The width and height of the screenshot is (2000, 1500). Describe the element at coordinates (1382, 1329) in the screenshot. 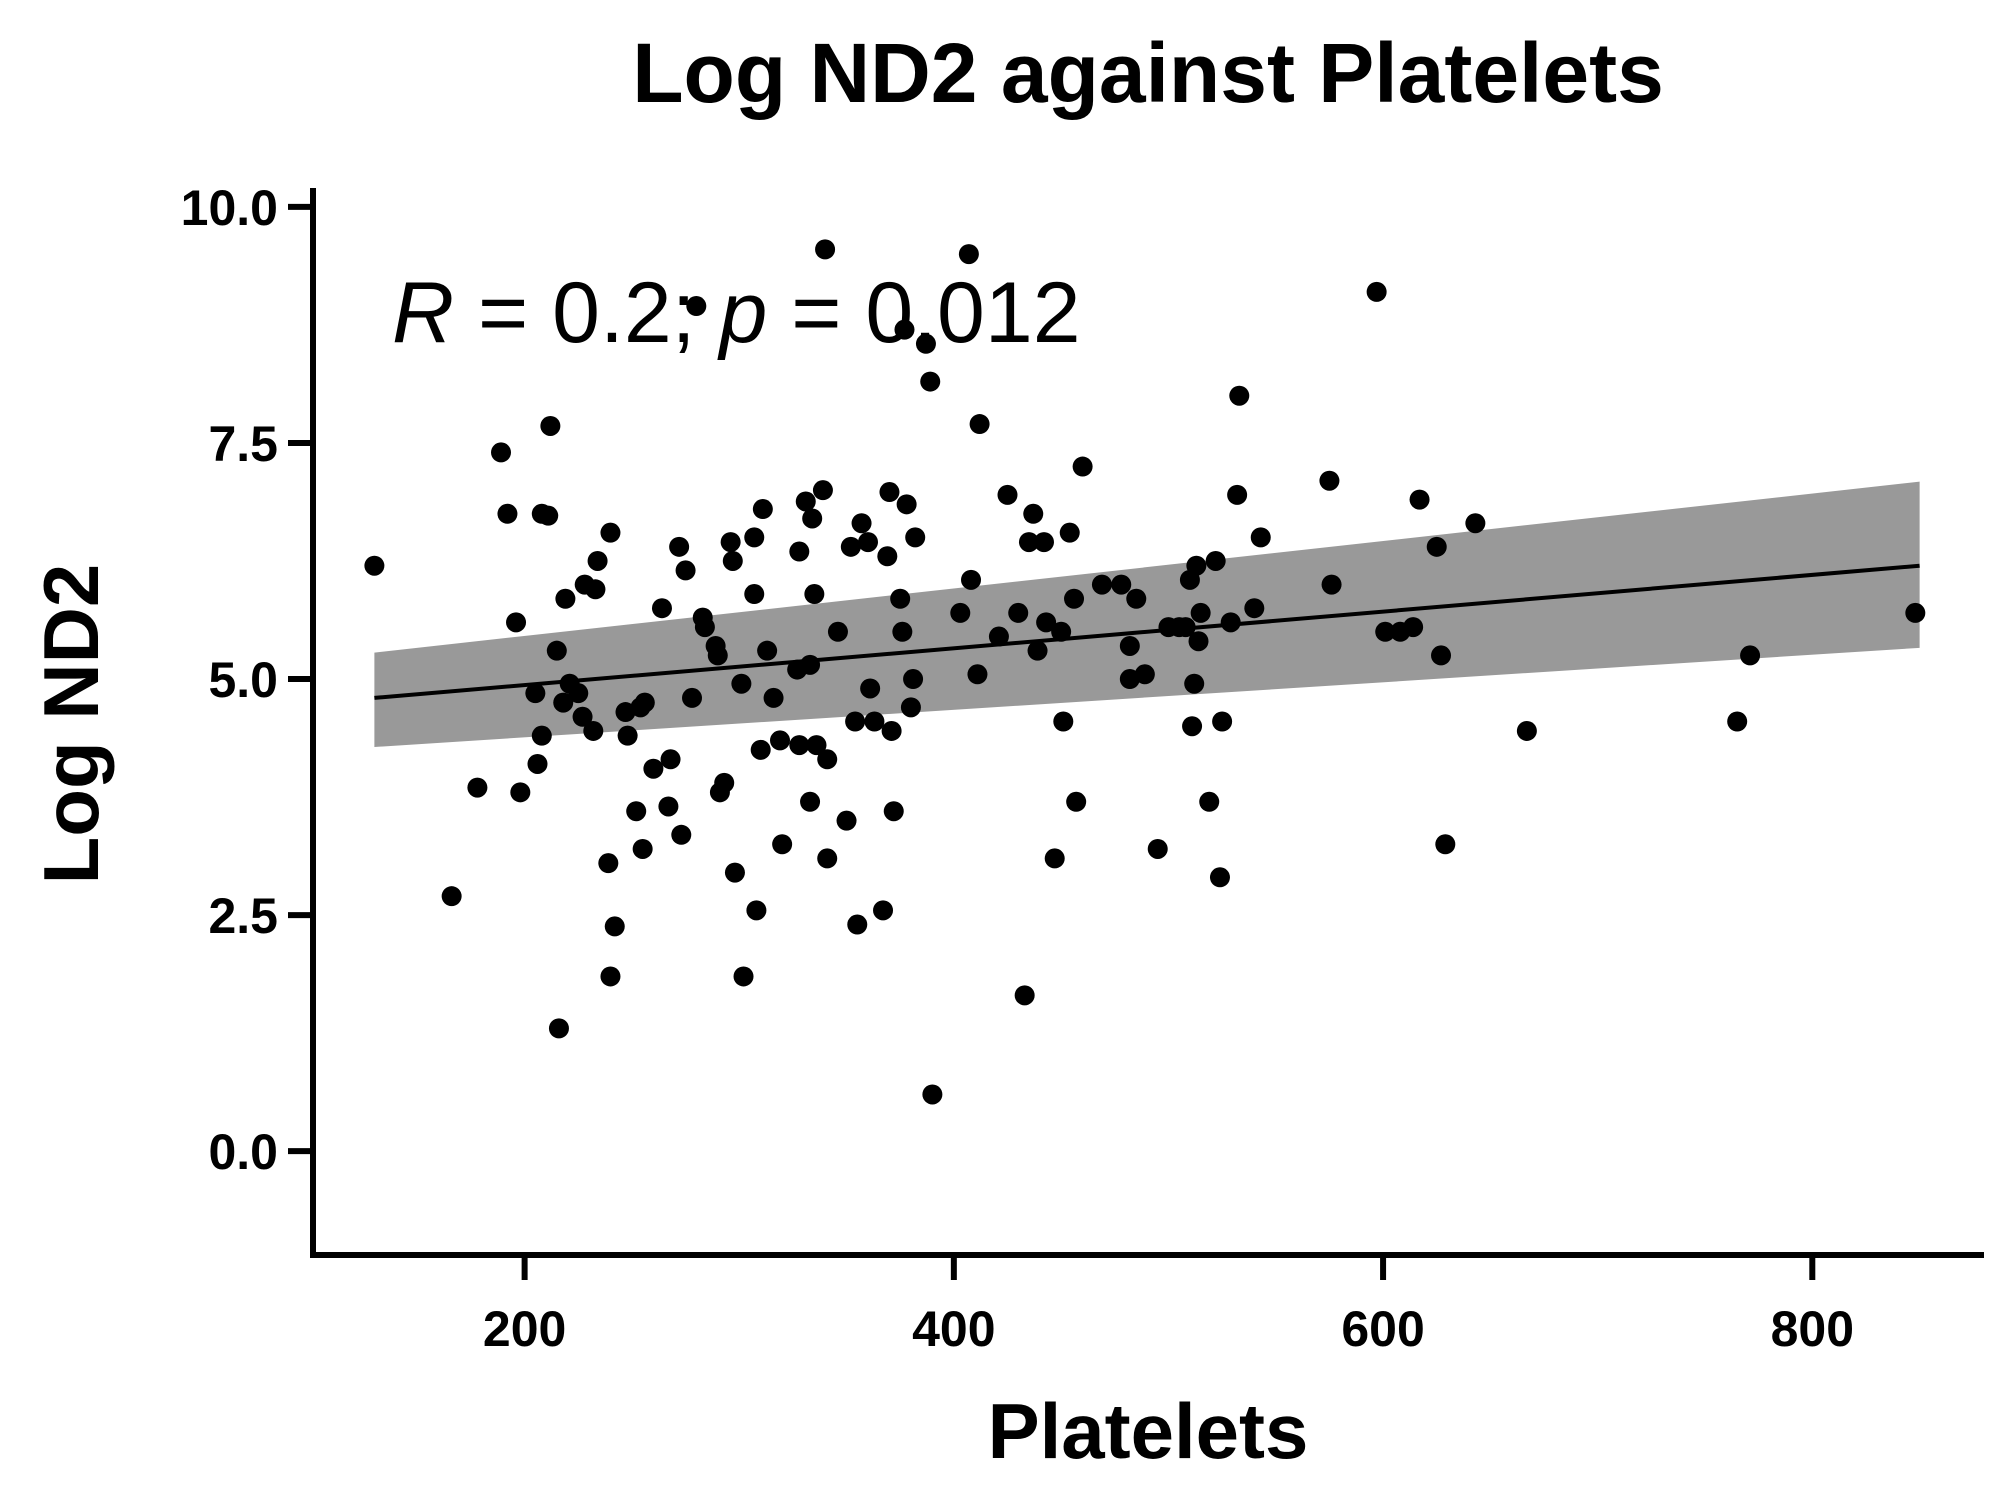

I see `x-tick-label: 600` at that location.